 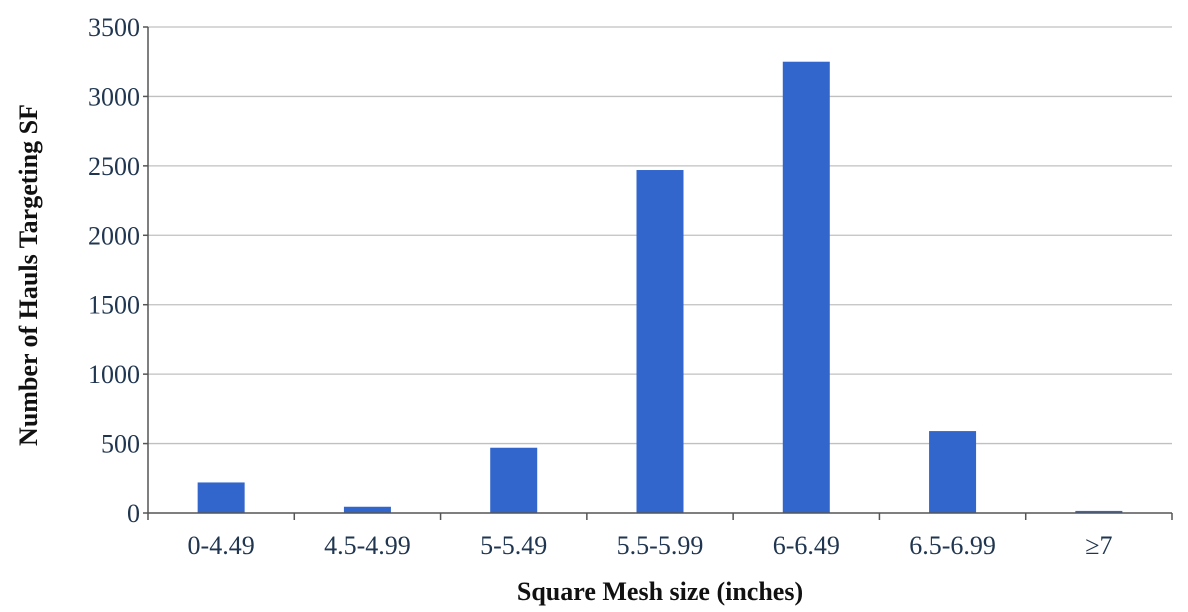 I want to click on y-tick-label: 3500, so click(x=114, y=27).